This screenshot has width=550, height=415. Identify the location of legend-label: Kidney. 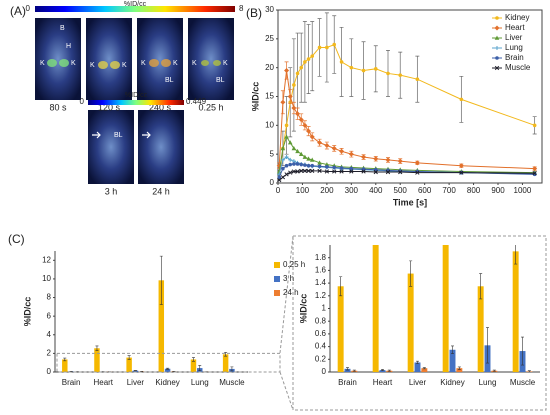
(517, 17).